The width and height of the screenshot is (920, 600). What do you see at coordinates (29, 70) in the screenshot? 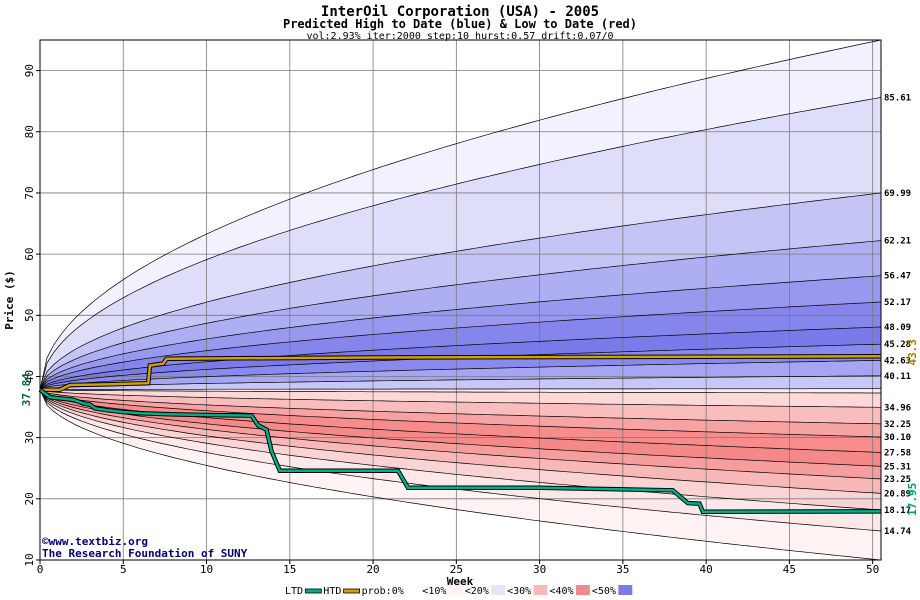
I see `y-tick-label: 90` at bounding box center [29, 70].